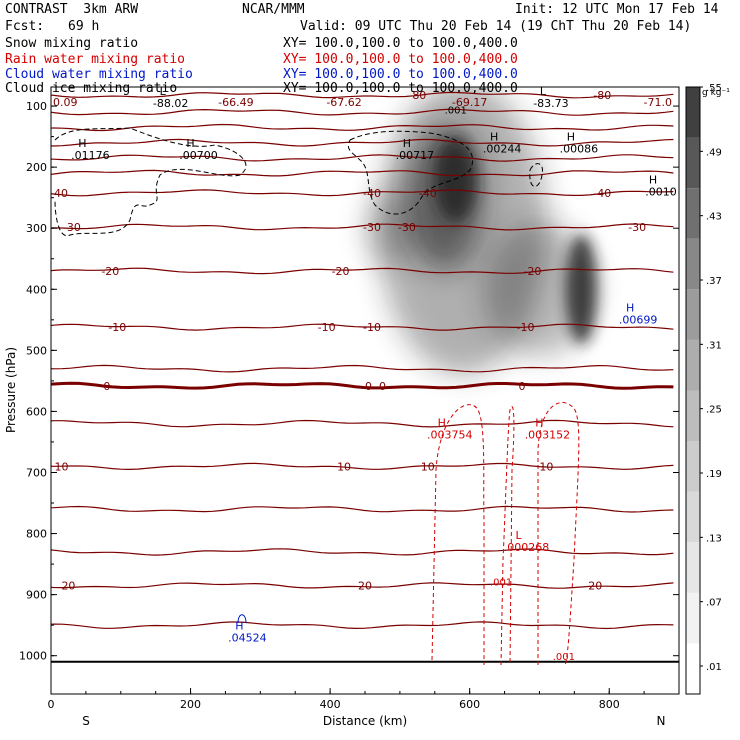  I want to click on field-snow-xy: XY= 100.0,100.0 to 100.0,400.0, so click(400, 43).